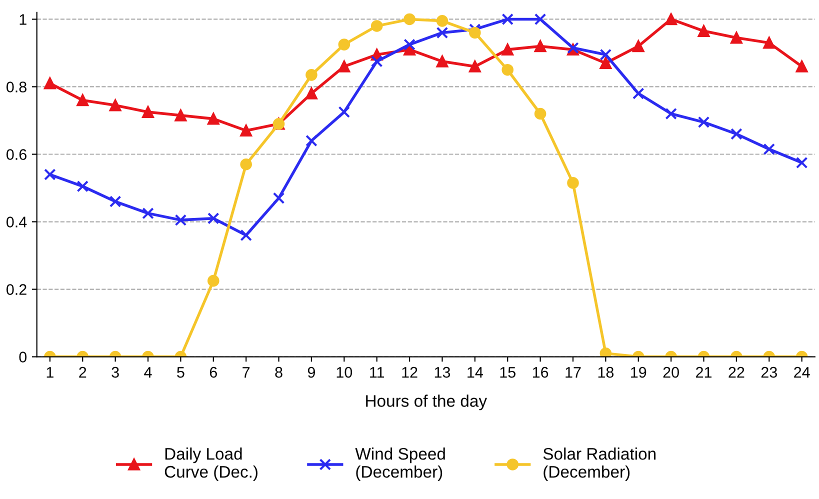 The height and width of the screenshot is (499, 819). Describe the element at coordinates (23, 19) in the screenshot. I see `y-tick-label: 1` at that location.